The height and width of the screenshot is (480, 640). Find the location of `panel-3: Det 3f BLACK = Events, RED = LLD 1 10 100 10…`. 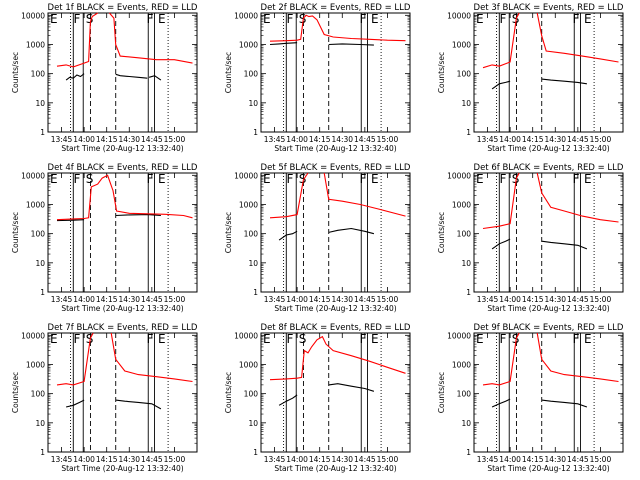

panel-3: Det 3f BLACK = Events, RED = LLD 1 10 100 10… is located at coordinates (530, 78).